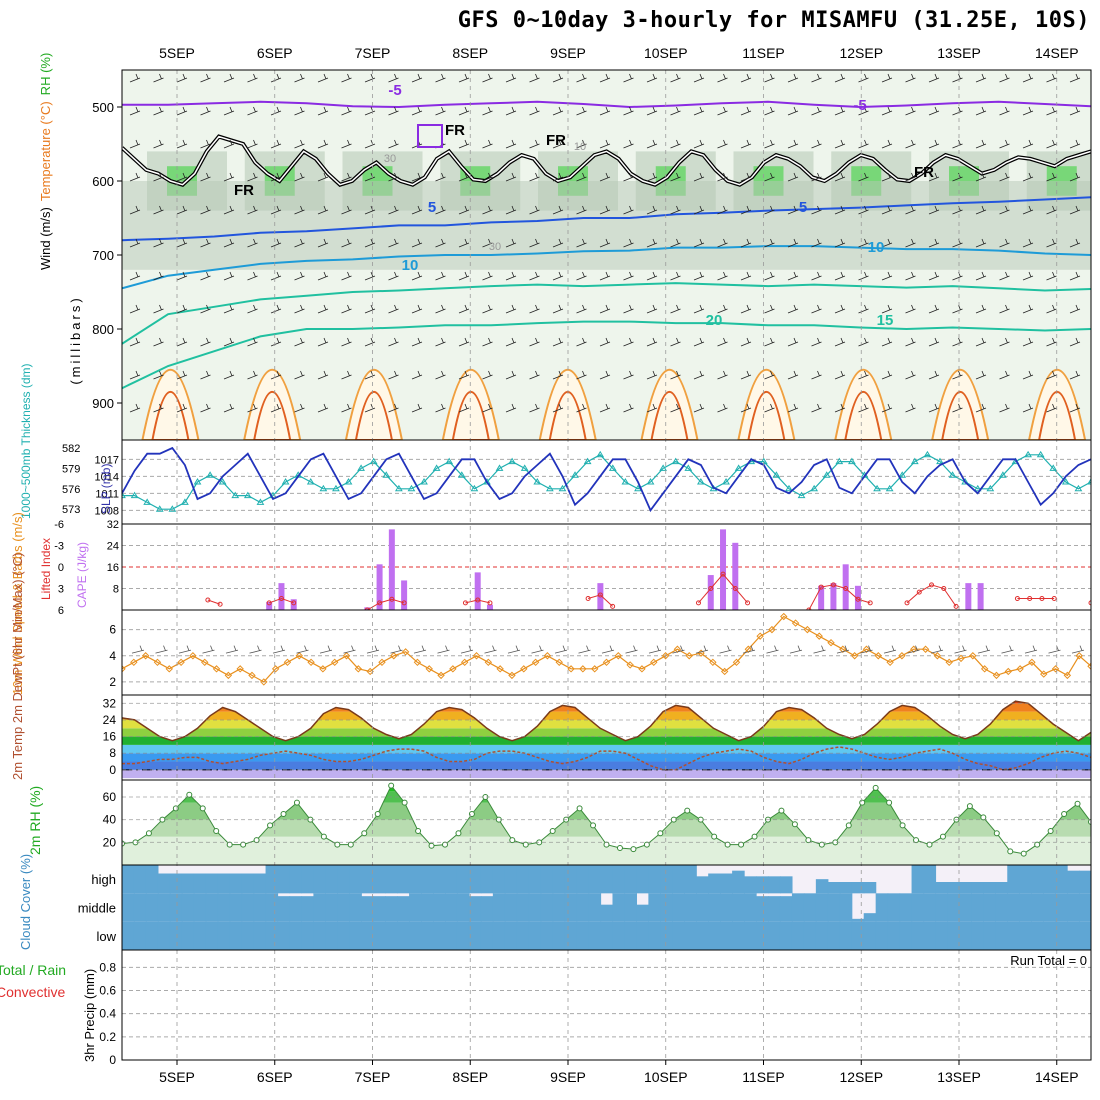 Image resolution: width=1100 pixels, height=1100 pixels. I want to click on ylabel-part: Wind (m/s), so click(45, 238).